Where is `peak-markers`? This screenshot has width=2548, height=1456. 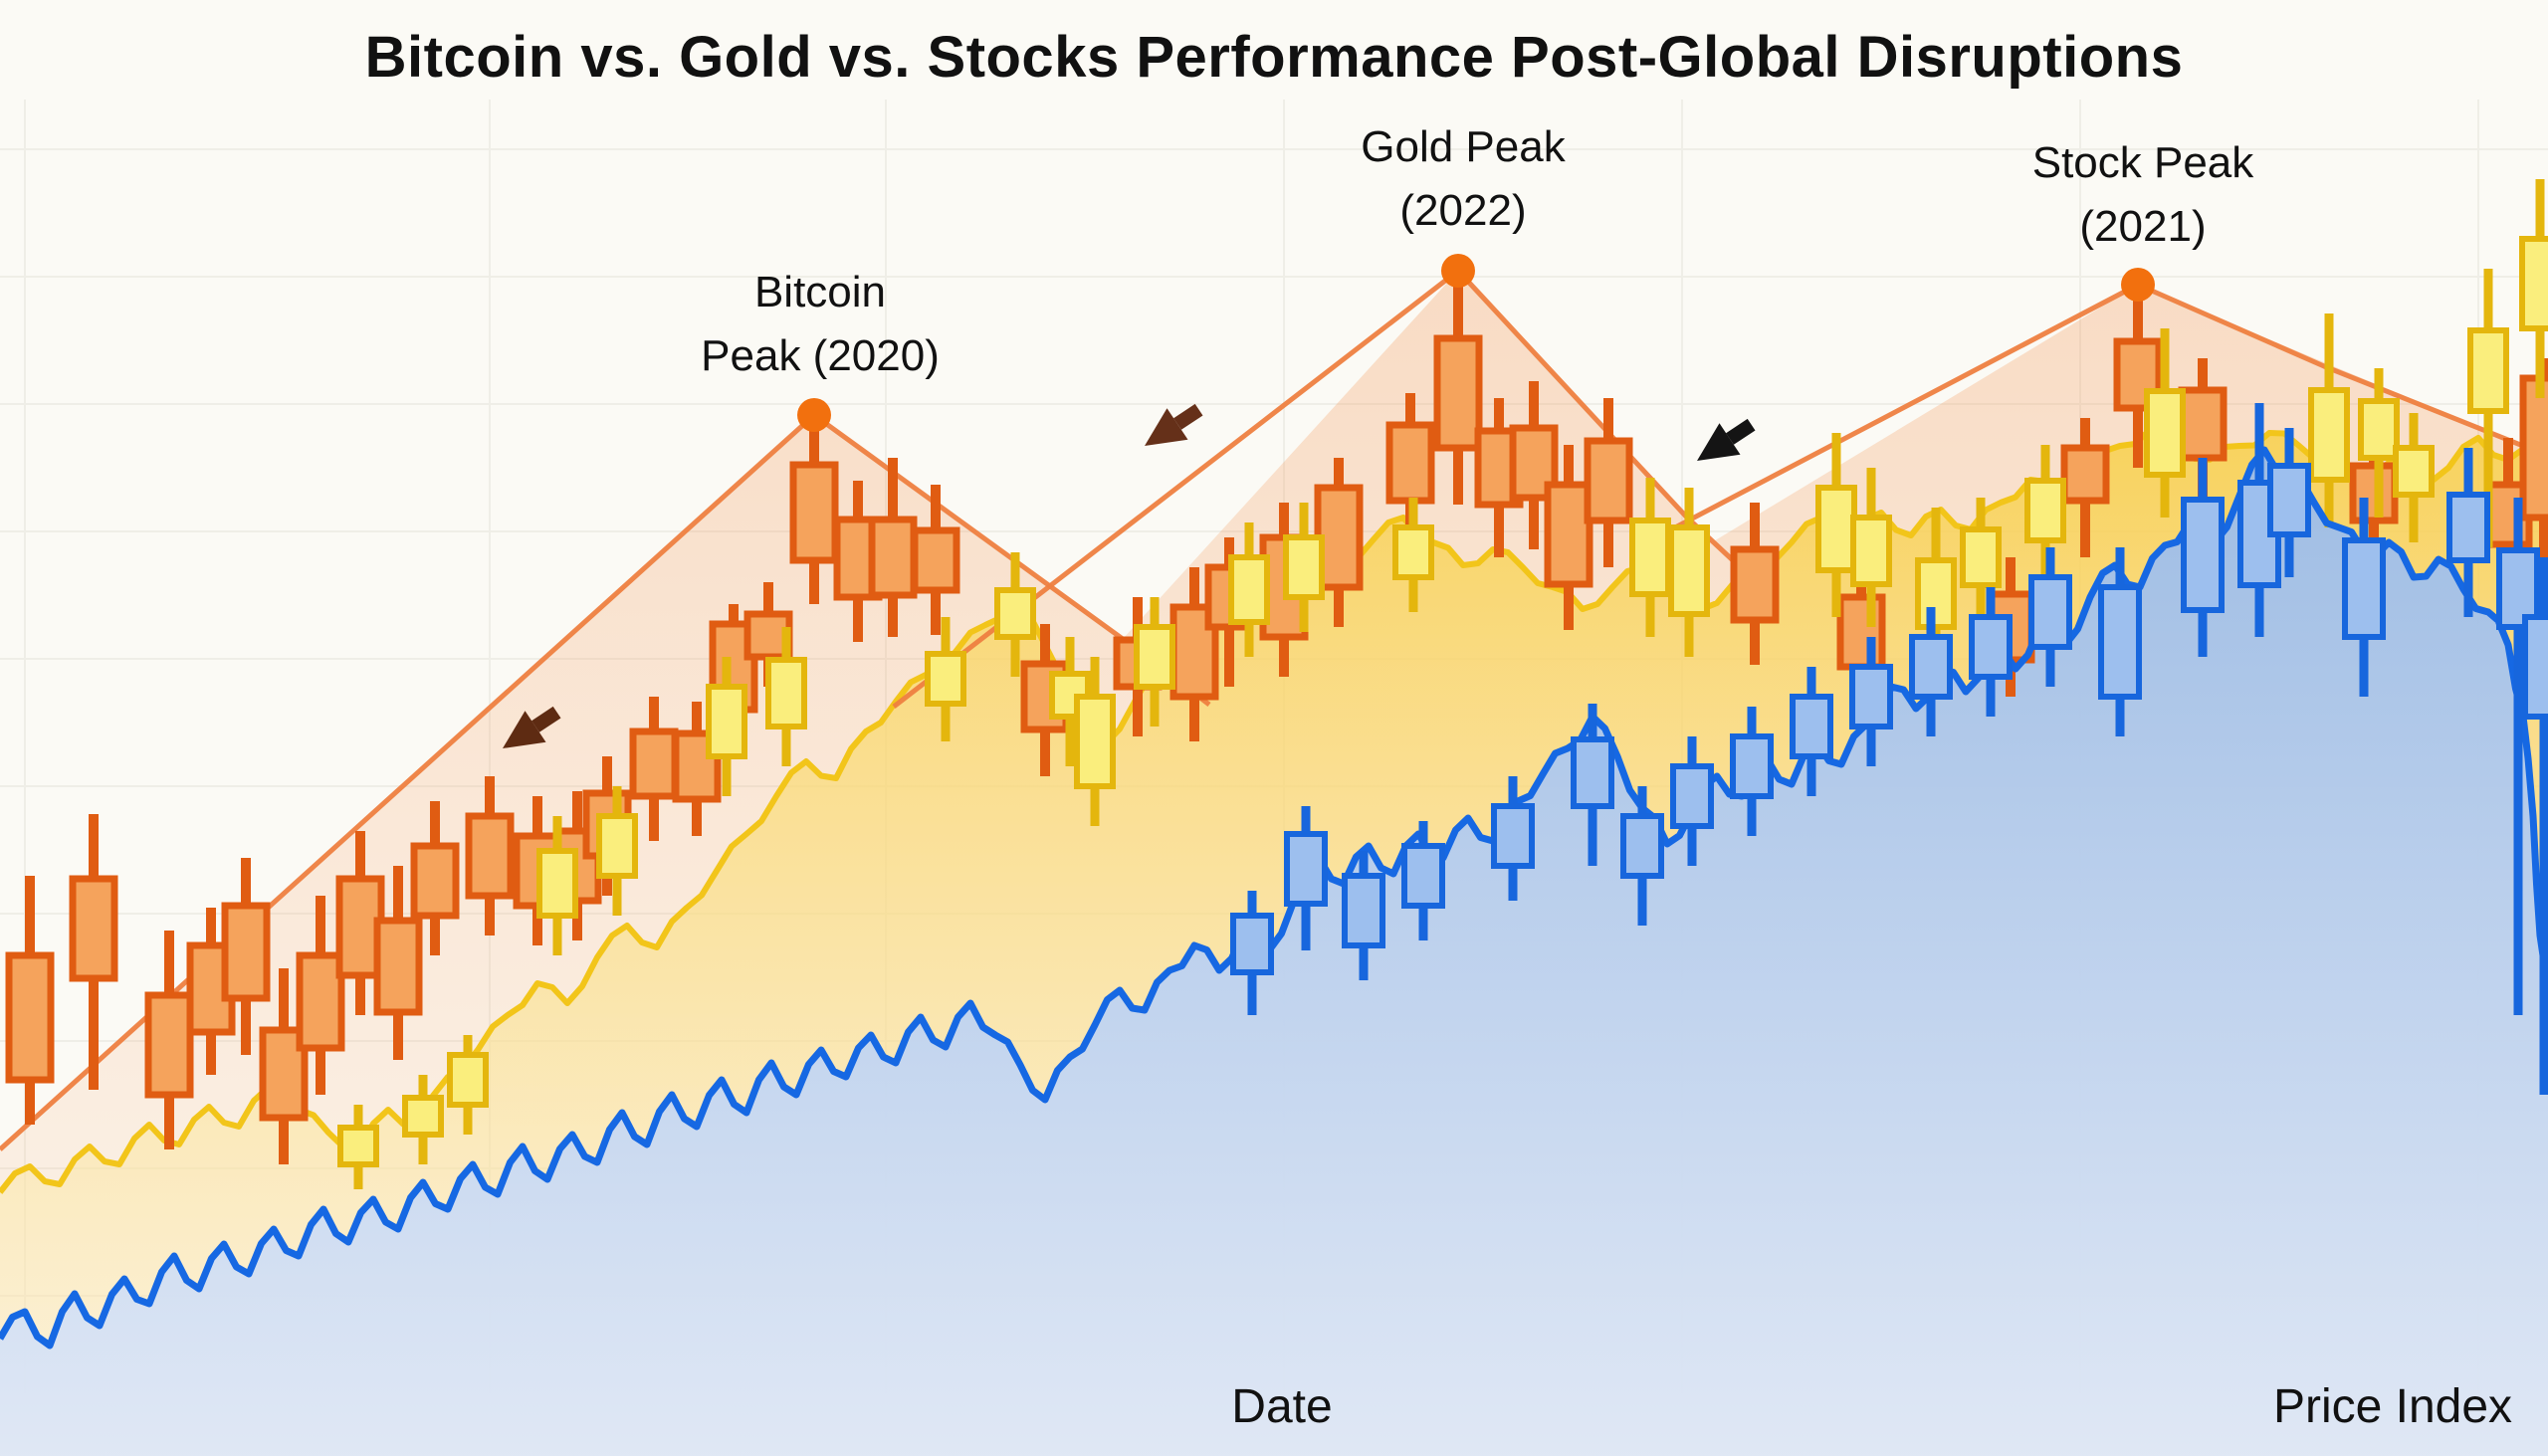 peak-markers is located at coordinates (1476, 357).